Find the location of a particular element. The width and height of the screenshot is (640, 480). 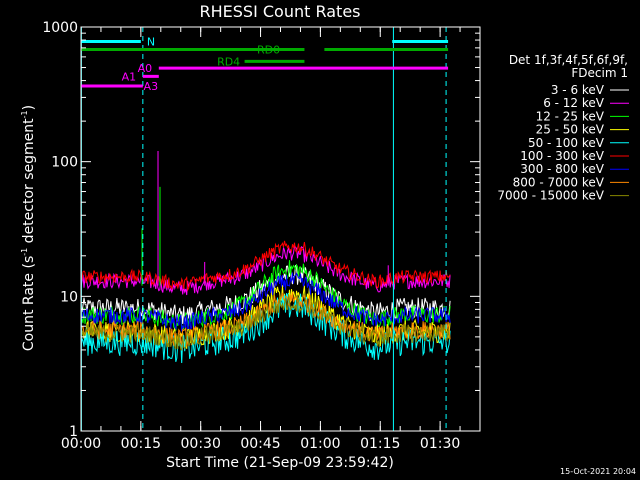

x-axis-label: Start Time (21-Sep-09 23:59:42) is located at coordinates (280, 463).